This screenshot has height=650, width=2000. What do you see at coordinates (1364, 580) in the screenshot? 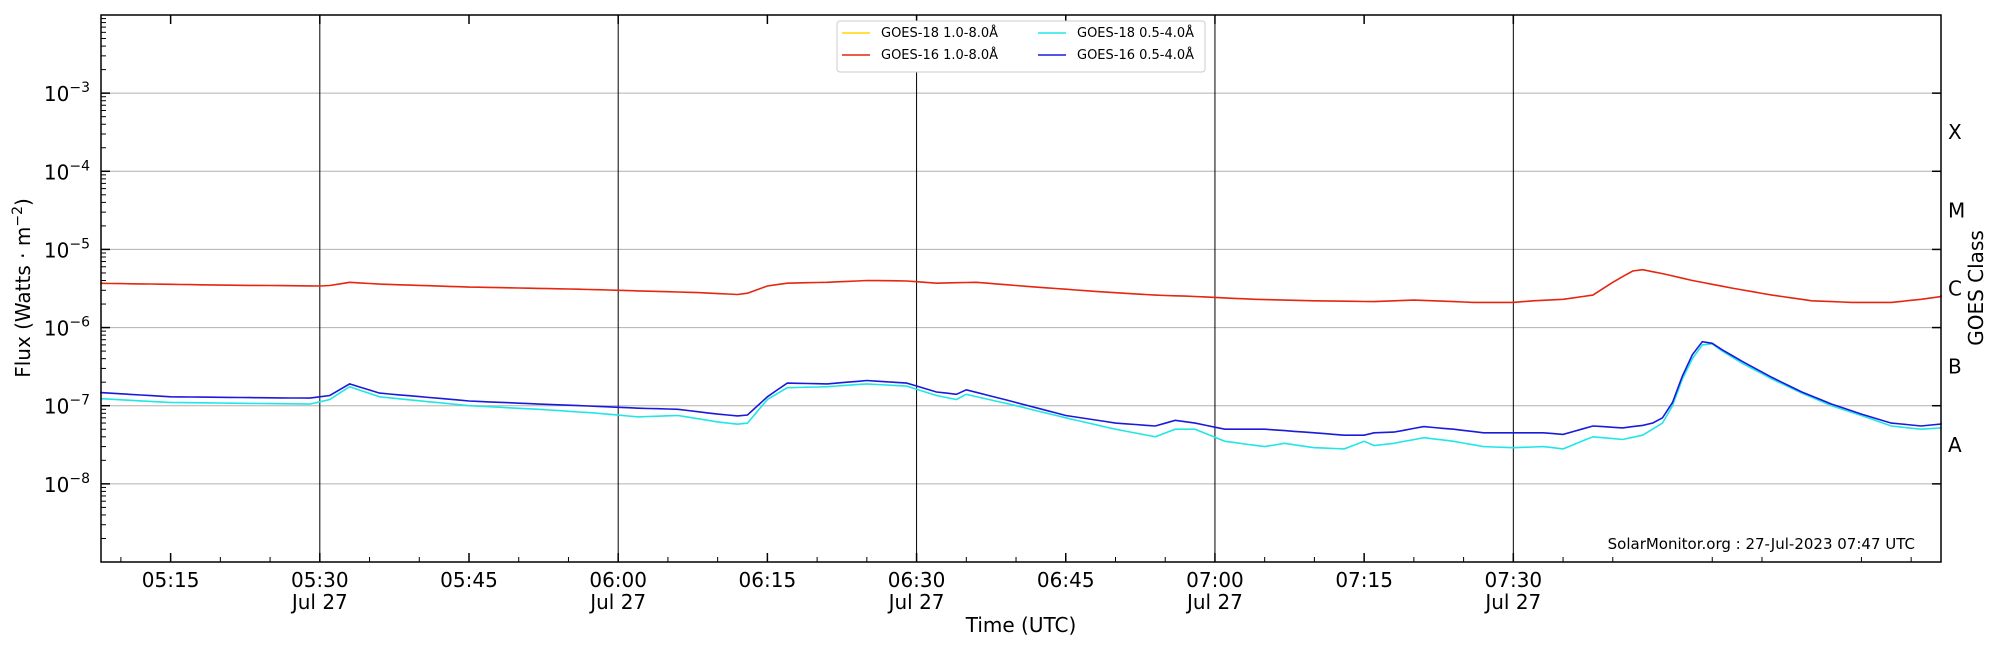
I see `x-tick-label: 07:15` at bounding box center [1364, 580].